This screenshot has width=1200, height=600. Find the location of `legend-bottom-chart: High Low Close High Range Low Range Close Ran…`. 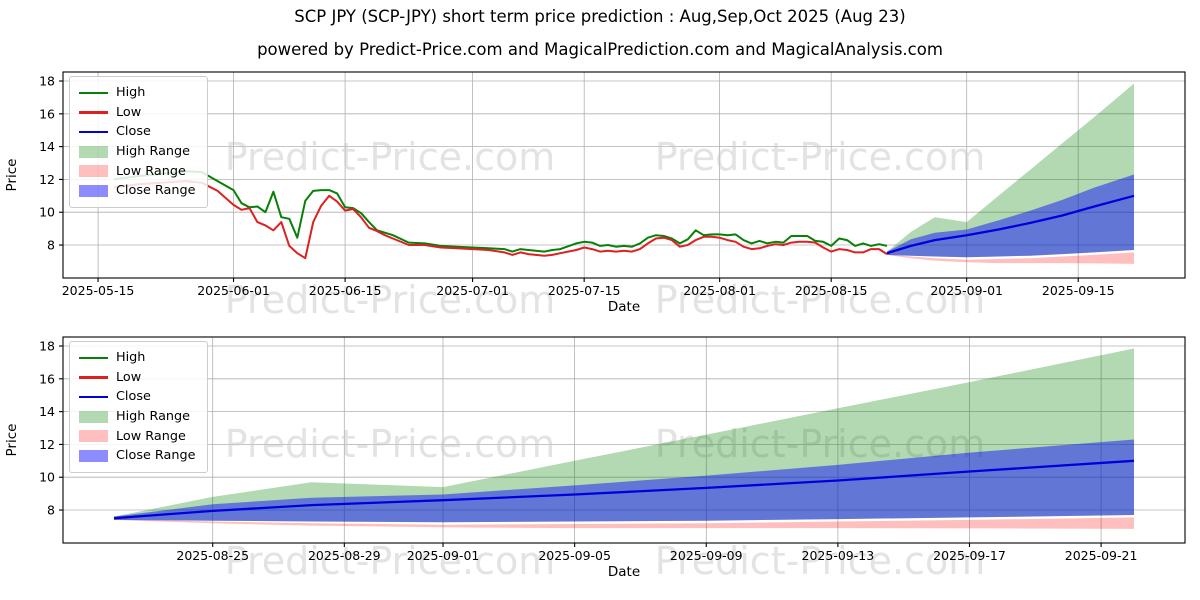

legend-bottom-chart: High Low Close High Range Low Range Close Ran… is located at coordinates (138, 407).